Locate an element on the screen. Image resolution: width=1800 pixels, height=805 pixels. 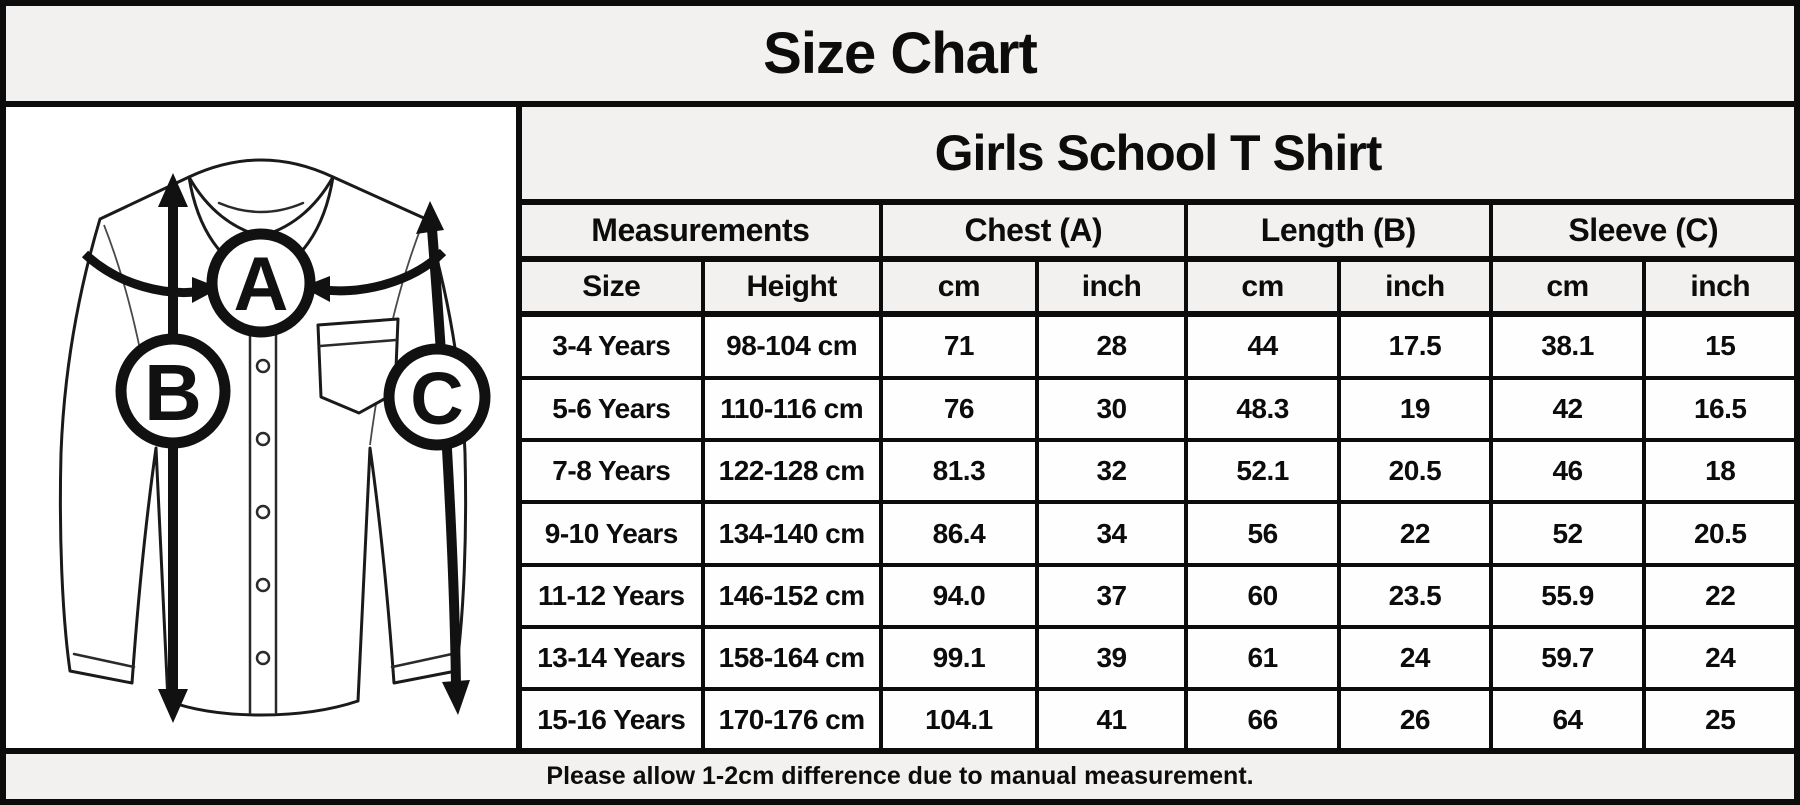
cell-value: 48.3 is located at coordinates (1262, 409).